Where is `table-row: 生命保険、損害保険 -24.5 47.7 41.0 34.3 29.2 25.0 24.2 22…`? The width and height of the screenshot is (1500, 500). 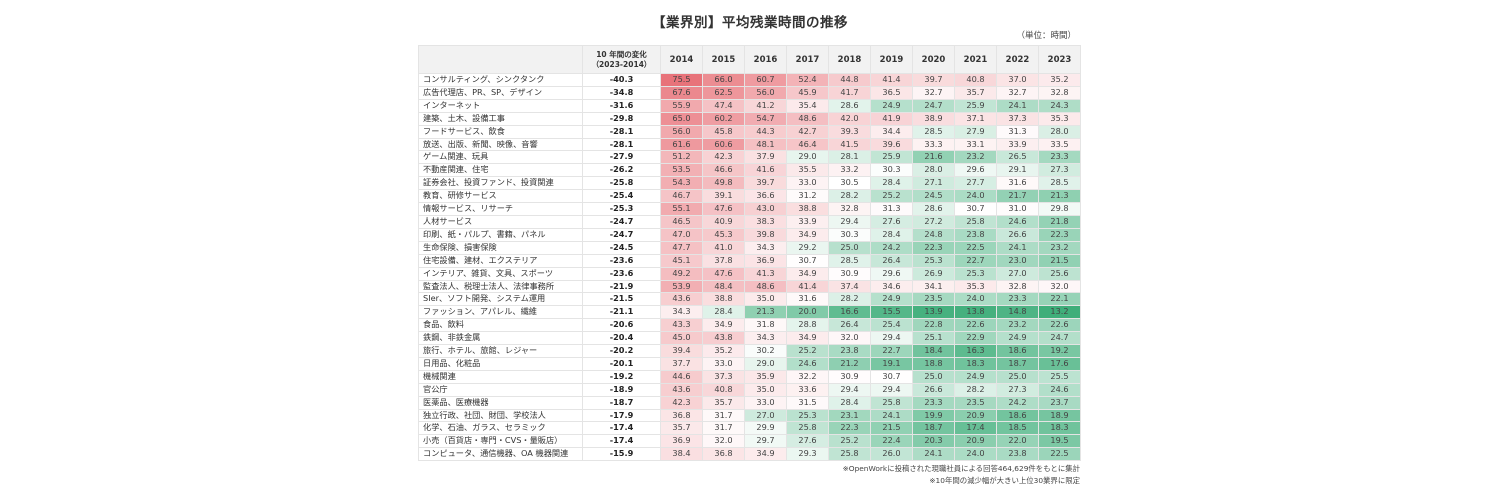 table-row: 生命保険、損害保険 -24.5 47.7 41.0 34.3 29.2 25.0 24.2 22… is located at coordinates (749, 247).